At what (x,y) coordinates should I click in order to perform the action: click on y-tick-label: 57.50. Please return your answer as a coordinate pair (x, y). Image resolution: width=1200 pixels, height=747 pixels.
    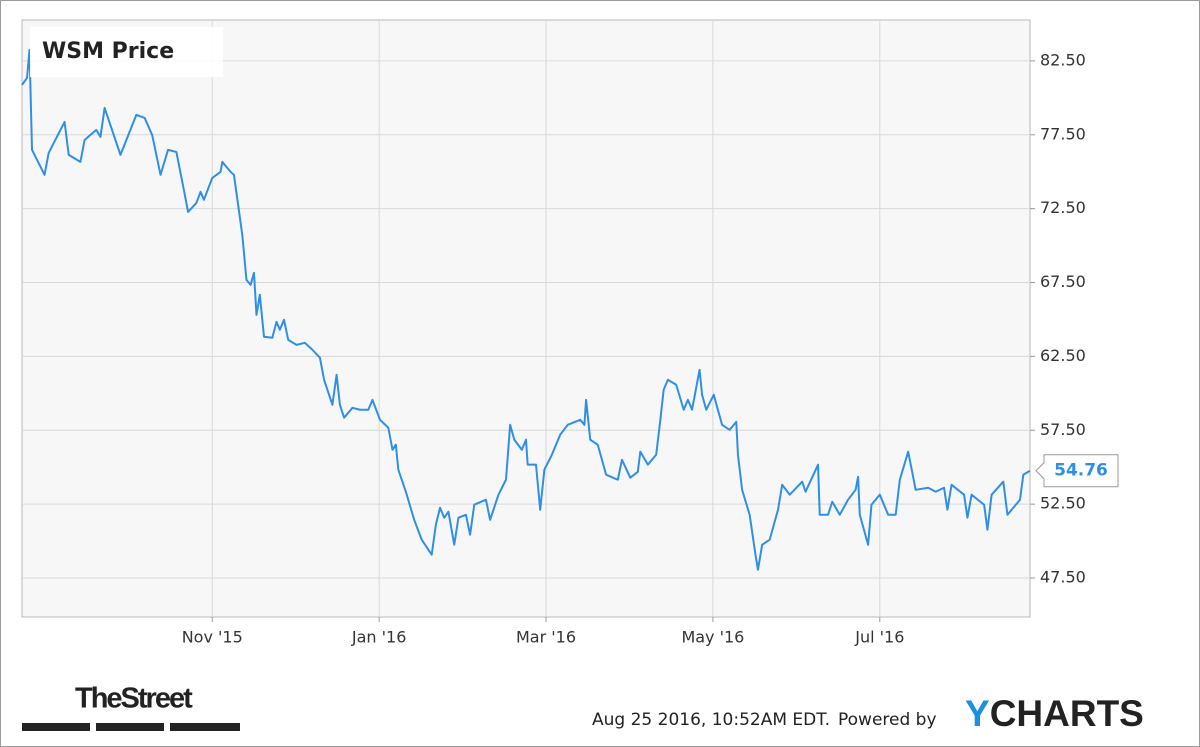
    Looking at the image, I should click on (1063, 429).